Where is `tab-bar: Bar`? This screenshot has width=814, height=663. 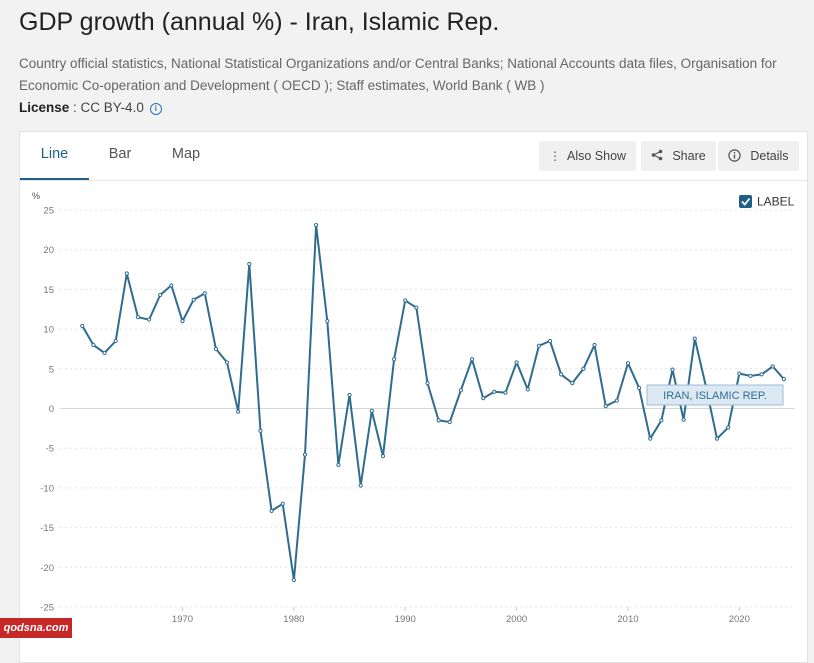
tab-bar: Bar is located at coordinates (120, 154).